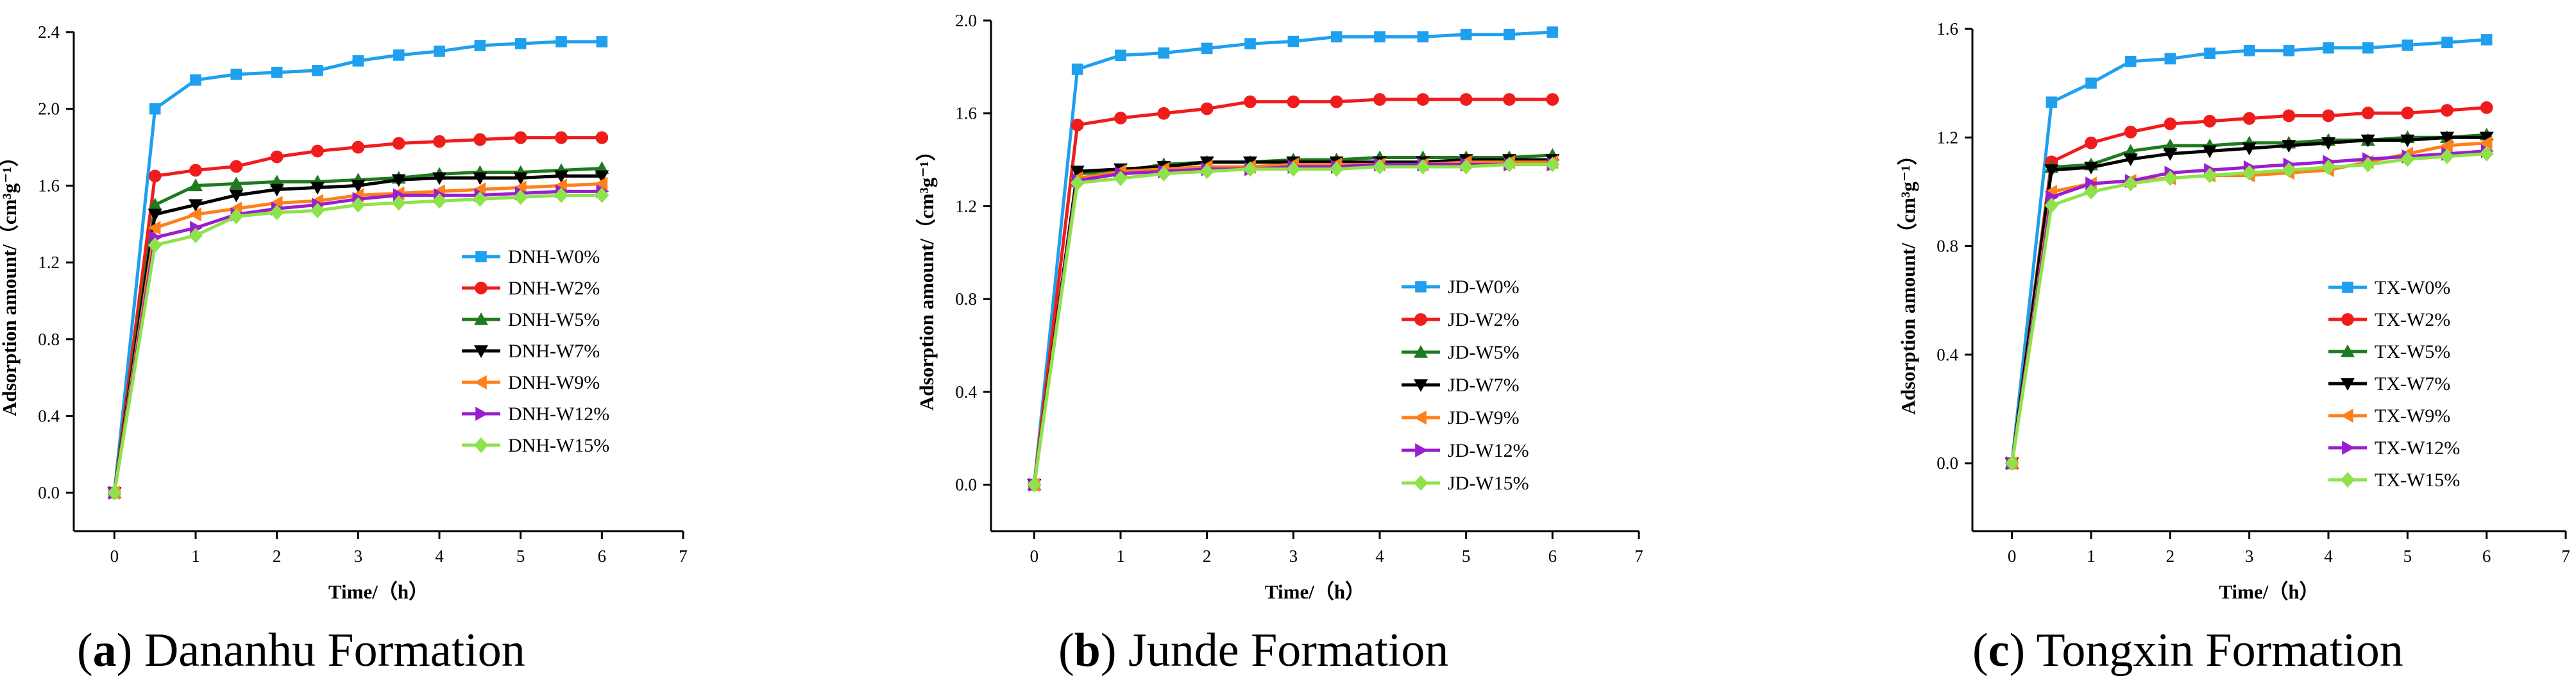  Describe the element at coordinates (358, 344) in the screenshot. I see `series-W15` at that location.